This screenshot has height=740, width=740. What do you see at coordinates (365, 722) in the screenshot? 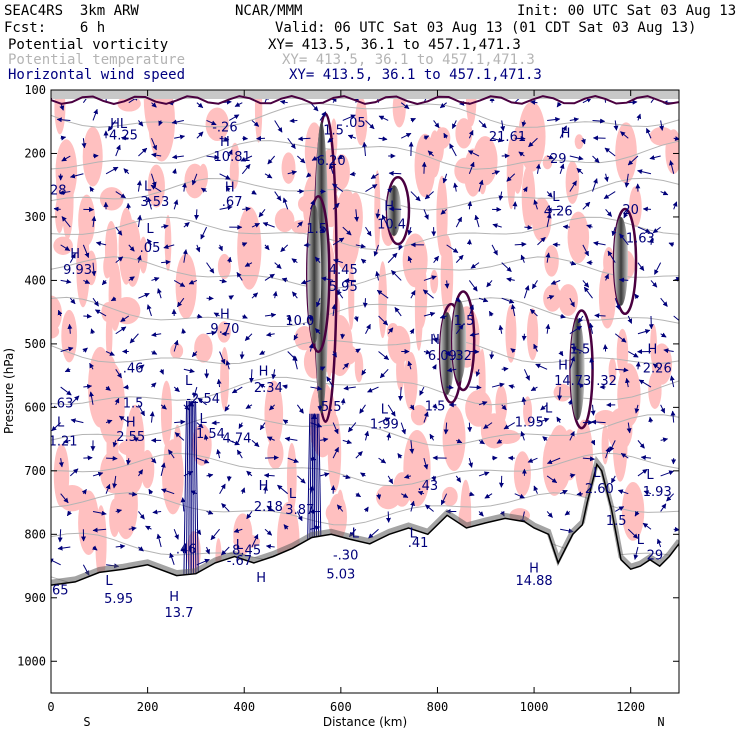
I see `x-axis-label: Distance (km)` at bounding box center [365, 722].